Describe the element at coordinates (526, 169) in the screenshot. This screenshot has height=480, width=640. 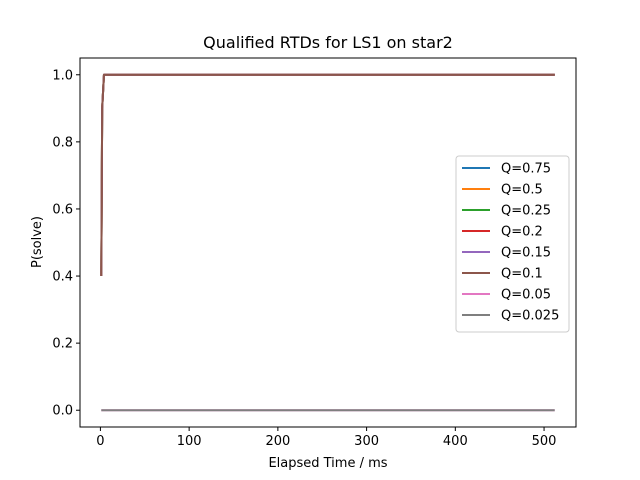
I see `legend-label: Q=0.75` at that location.